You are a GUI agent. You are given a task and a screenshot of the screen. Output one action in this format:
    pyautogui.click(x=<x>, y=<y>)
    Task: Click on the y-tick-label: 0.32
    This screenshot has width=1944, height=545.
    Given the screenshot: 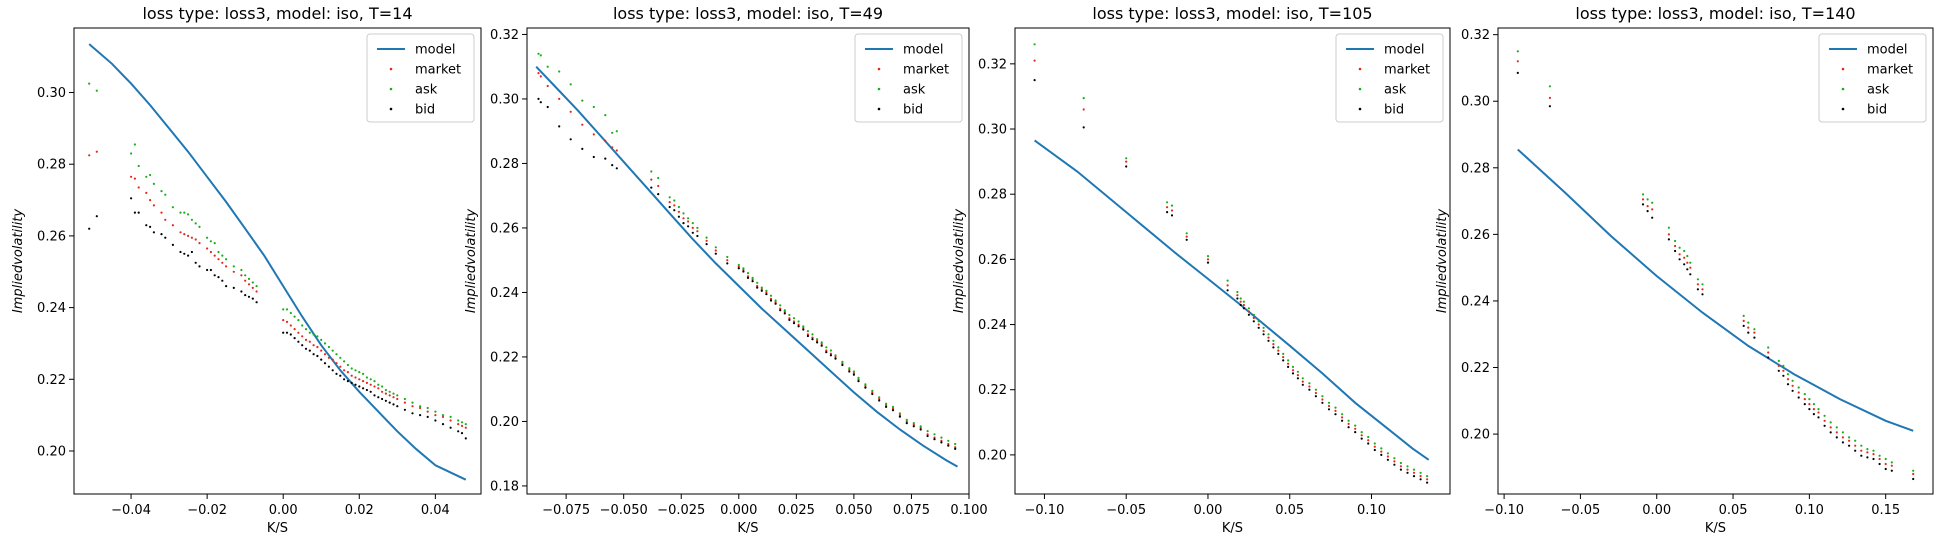 What is the action you would take?
    pyautogui.click(x=1475, y=35)
    